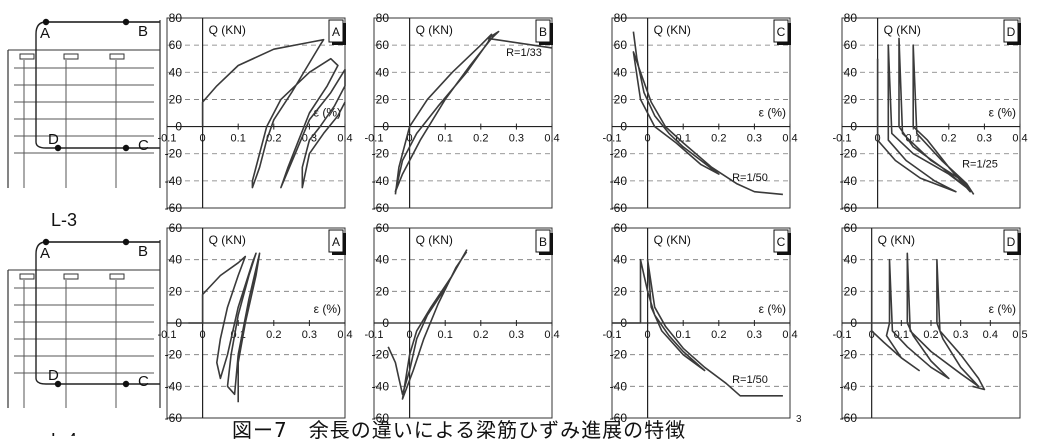 Image resolution: width=1042 pixels, height=443 pixels. What do you see at coordinates (64, 433) in the screenshot?
I see `specimen-label: L-4` at bounding box center [64, 433].